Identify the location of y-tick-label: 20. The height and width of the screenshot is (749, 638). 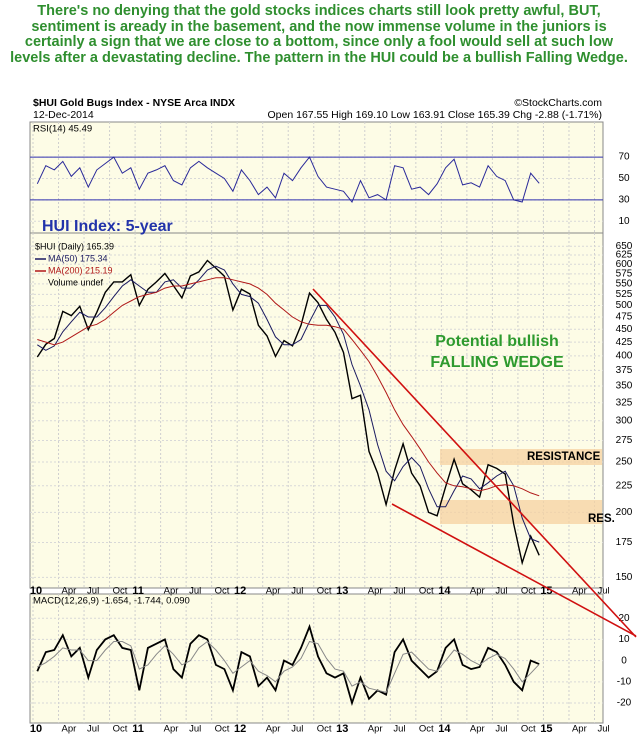
(624, 618).